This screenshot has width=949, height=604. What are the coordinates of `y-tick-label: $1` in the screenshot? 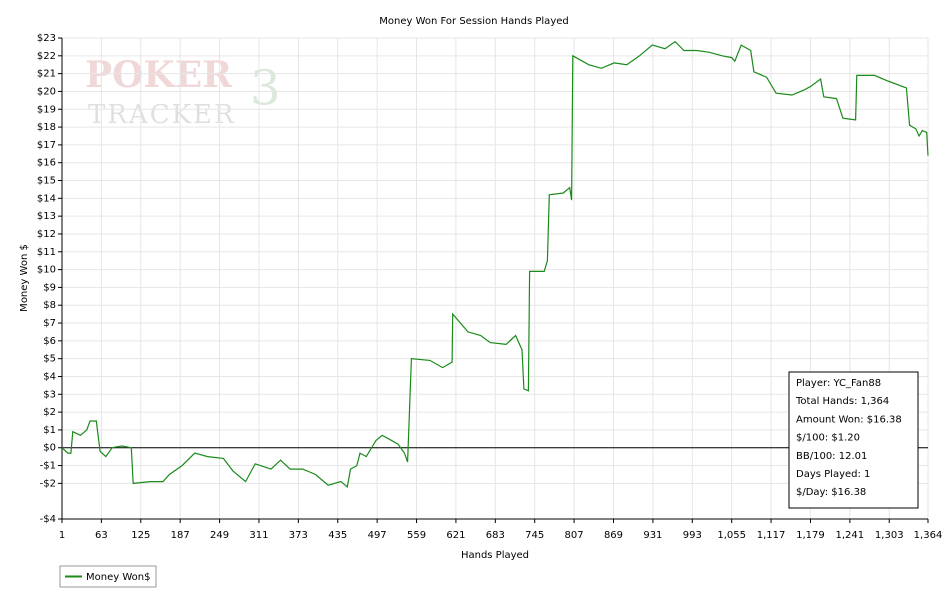 It's located at (49, 430).